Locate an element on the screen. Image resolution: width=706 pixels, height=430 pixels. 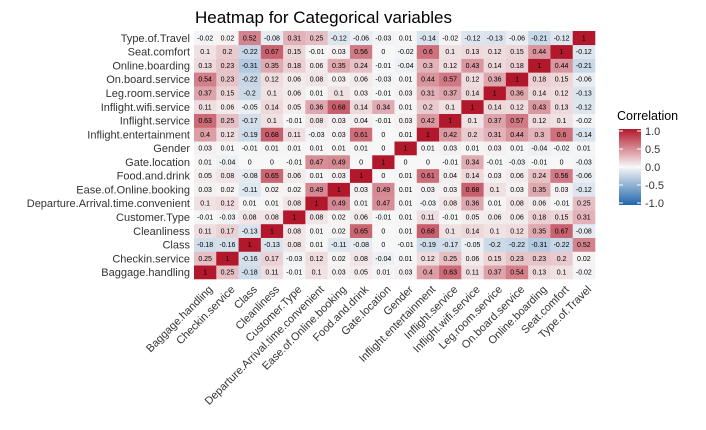
cell-value-label: 0.63 is located at coordinates (450, 273).